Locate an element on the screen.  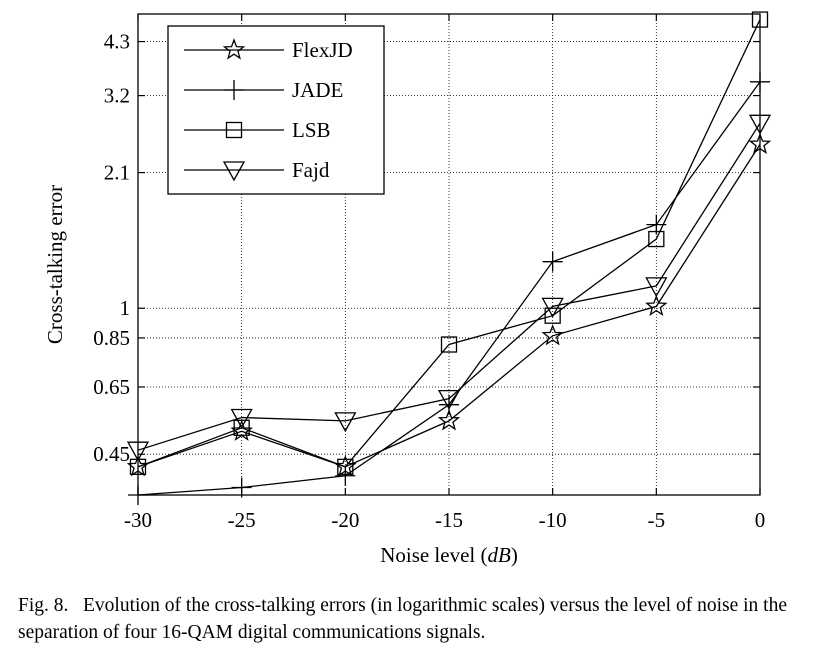
x-tick-label: 0 is located at coordinates (760, 520).